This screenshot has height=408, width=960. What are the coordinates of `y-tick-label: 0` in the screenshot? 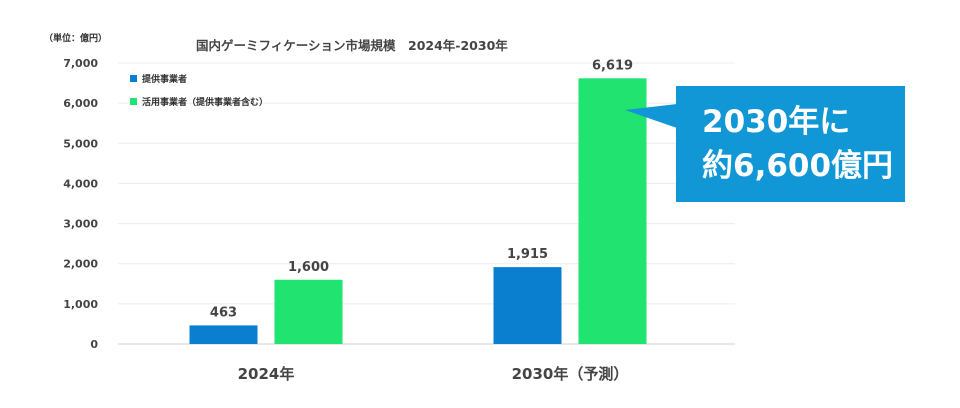 It's located at (94, 344).